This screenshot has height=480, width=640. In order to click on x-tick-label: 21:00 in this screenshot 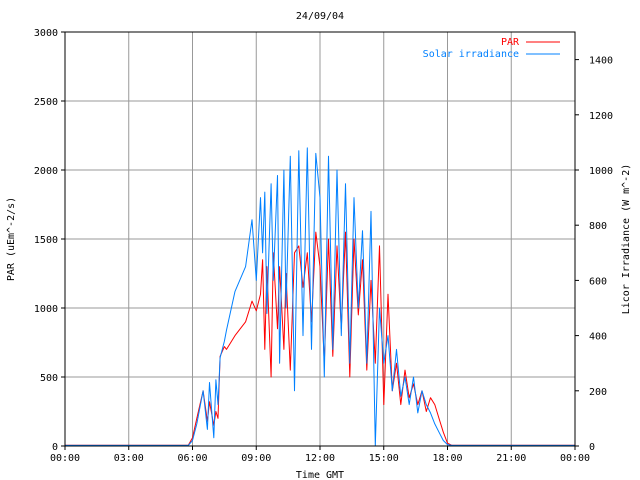, I will do `click(511, 458)`.